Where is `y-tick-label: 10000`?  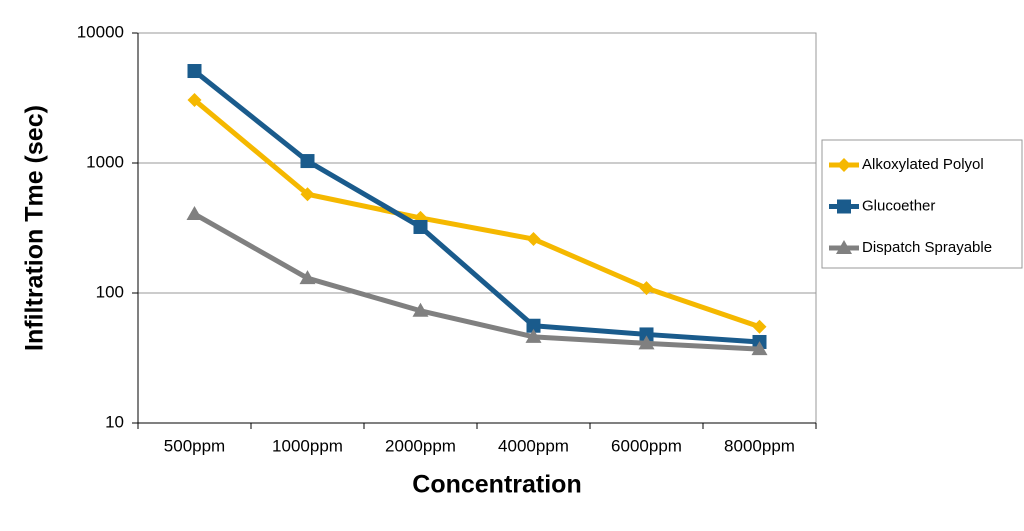 y-tick-label: 10000 is located at coordinates (100, 31).